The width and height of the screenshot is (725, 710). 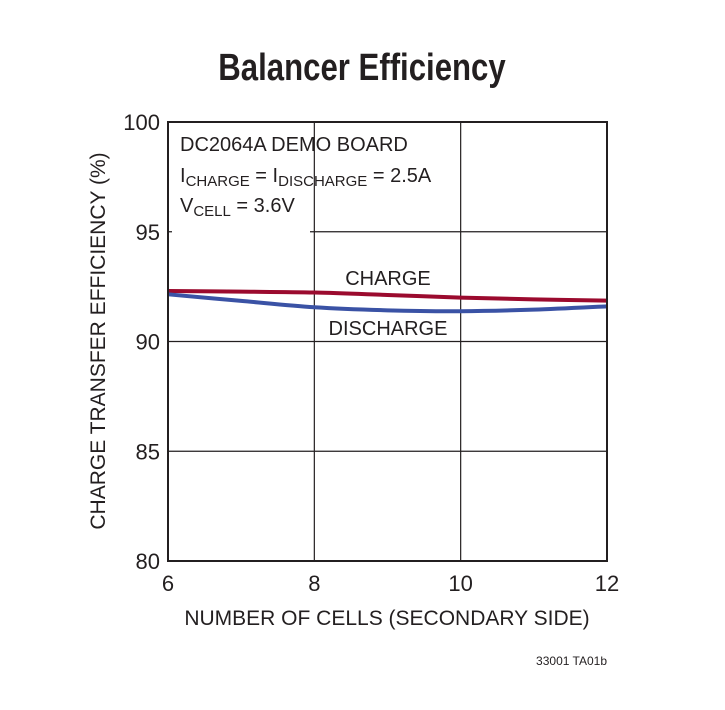 What do you see at coordinates (460, 583) in the screenshot?
I see `x-tick-label: 10` at bounding box center [460, 583].